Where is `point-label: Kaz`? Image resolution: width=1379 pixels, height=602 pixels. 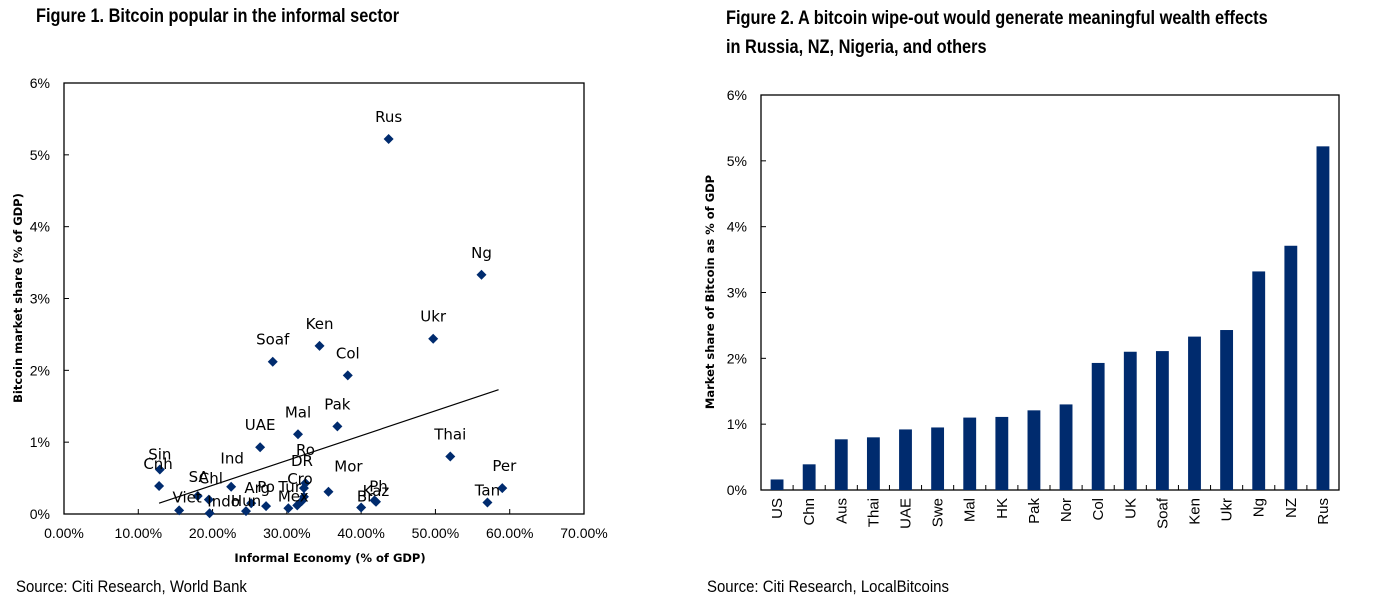 point-label: Kaz is located at coordinates (376, 491).